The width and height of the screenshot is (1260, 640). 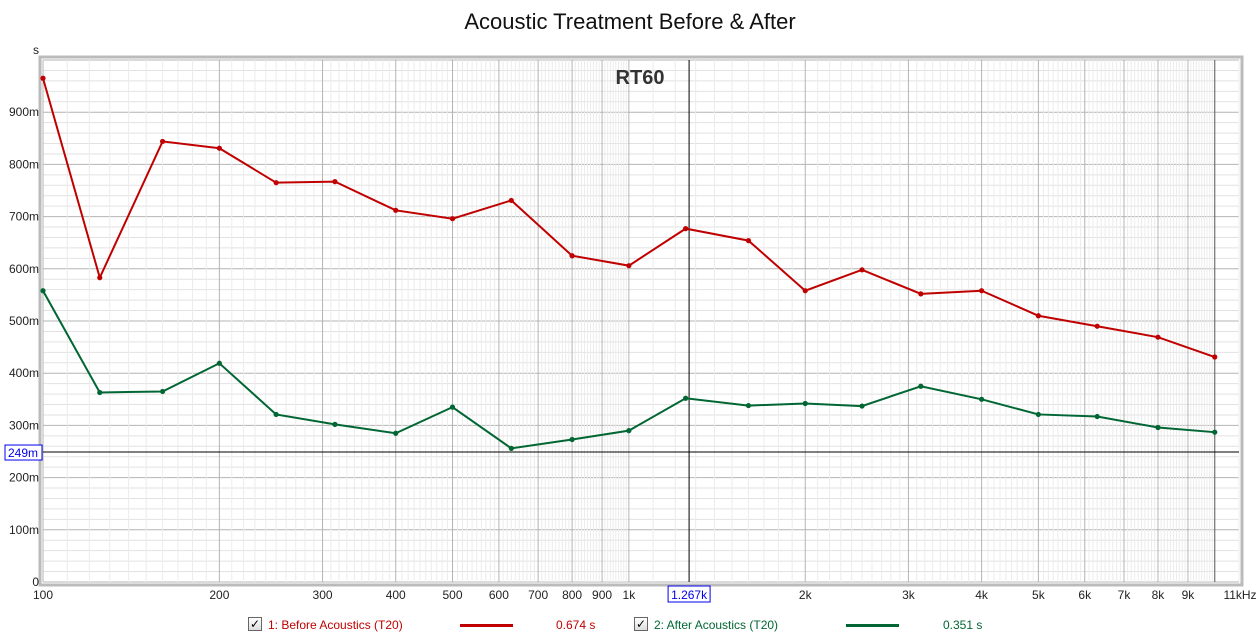 I want to click on cursor-x-readout: 1.267k, so click(x=689, y=595).